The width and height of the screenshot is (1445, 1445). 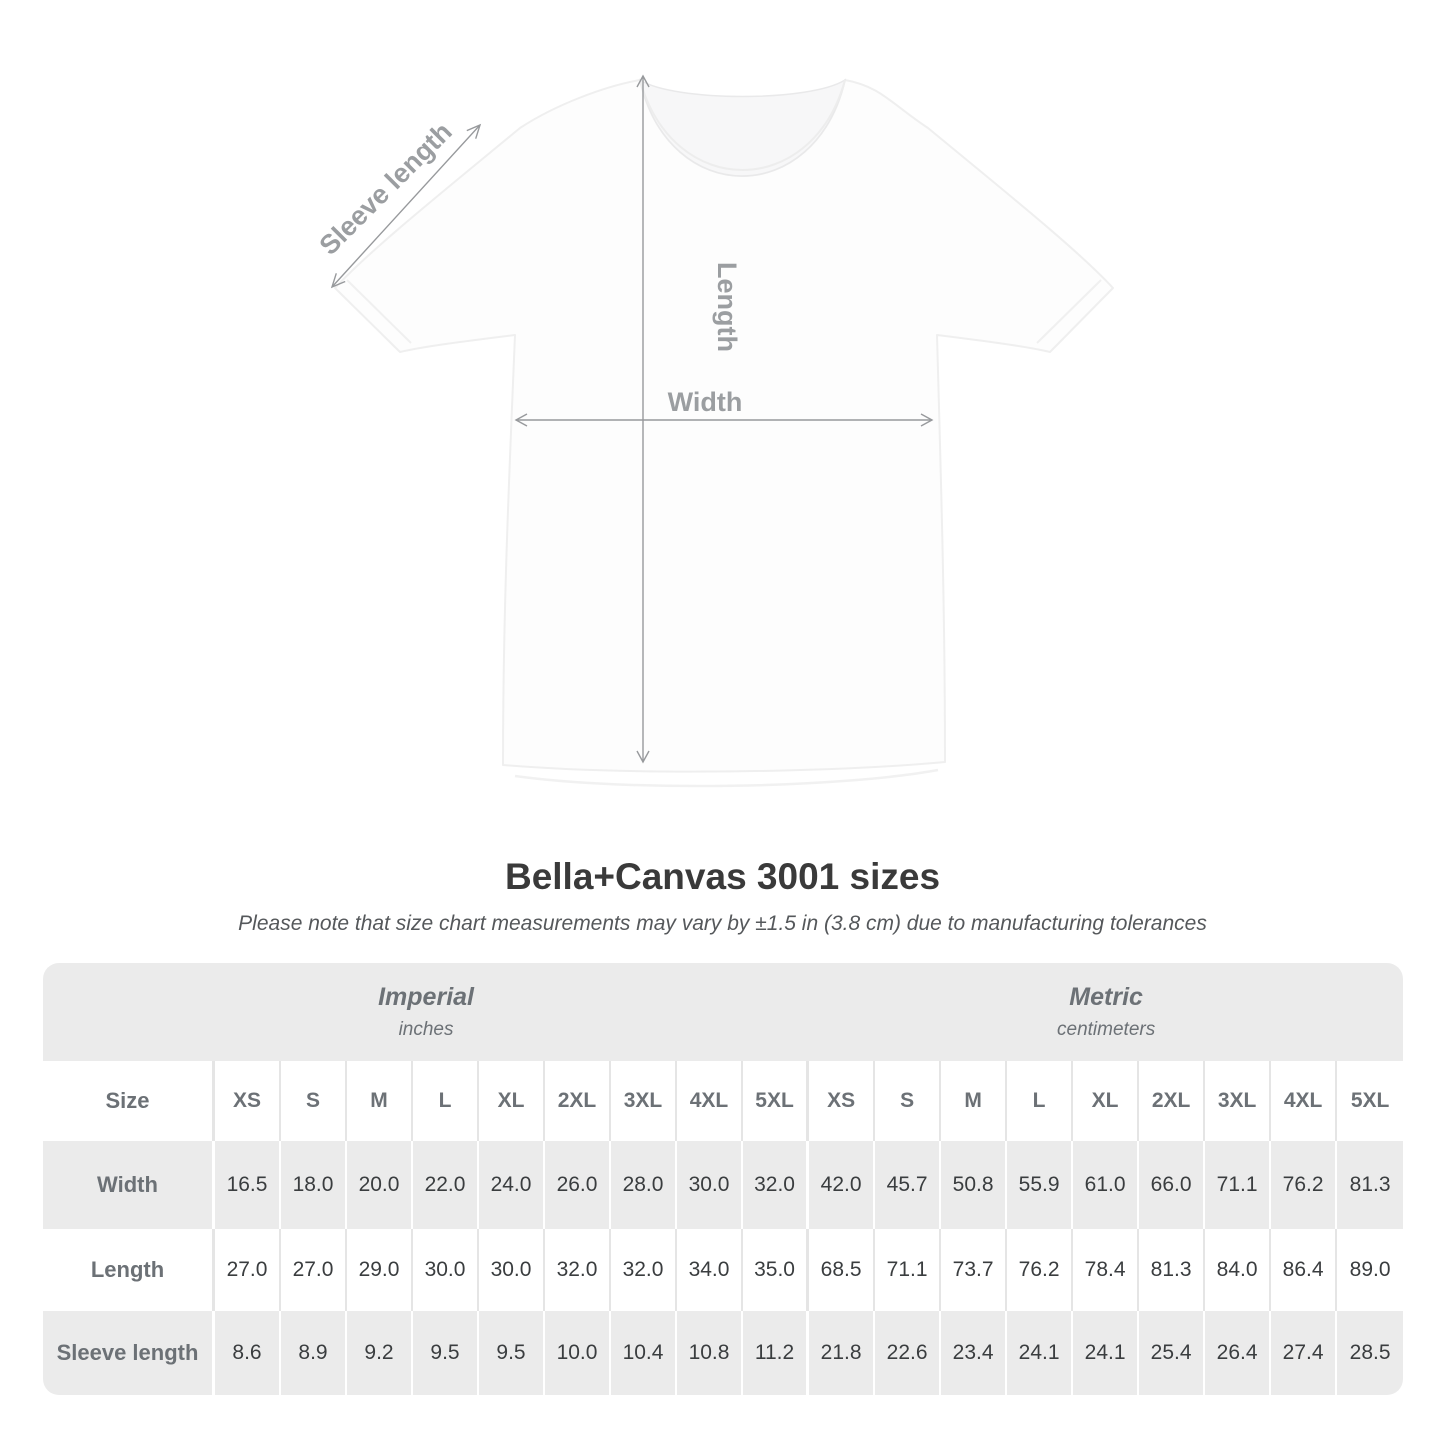 I want to click on table-cell: 16.5, so click(x=248, y=1185).